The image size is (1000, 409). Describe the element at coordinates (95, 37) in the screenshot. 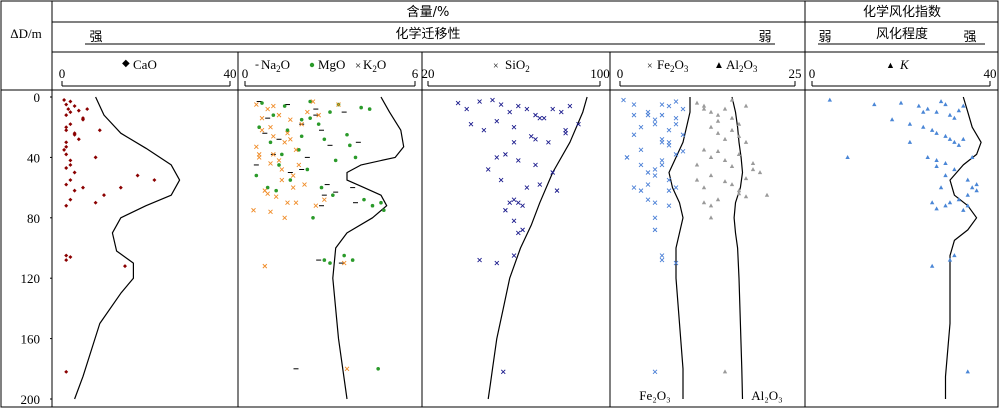

I see `migration-strong-label: 强` at that location.